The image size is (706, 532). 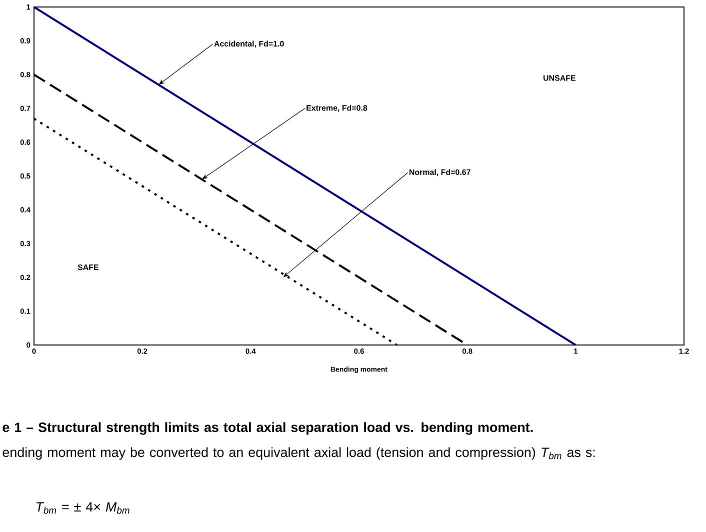 I want to click on text: T$_{bm}$ = ± 4× M$_{bm}$, so click(x=83, y=508).